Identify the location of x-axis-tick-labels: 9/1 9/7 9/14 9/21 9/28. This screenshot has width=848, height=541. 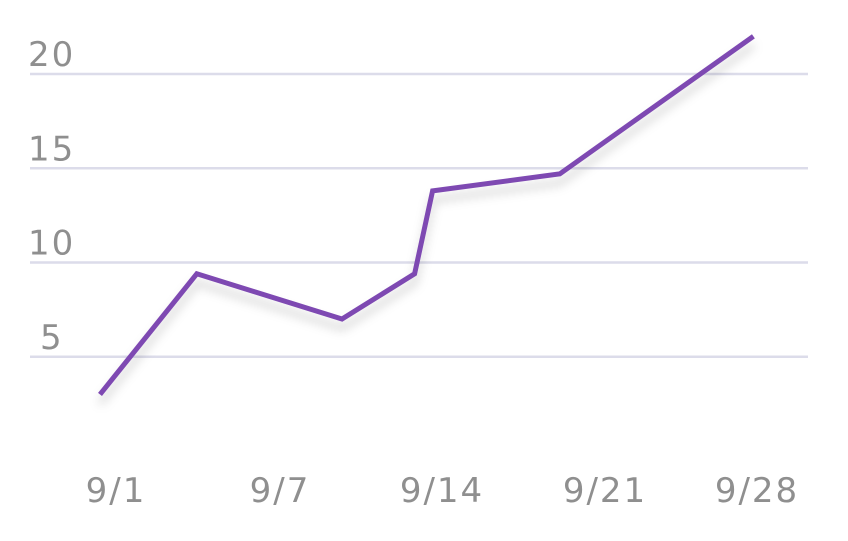
(442, 491).